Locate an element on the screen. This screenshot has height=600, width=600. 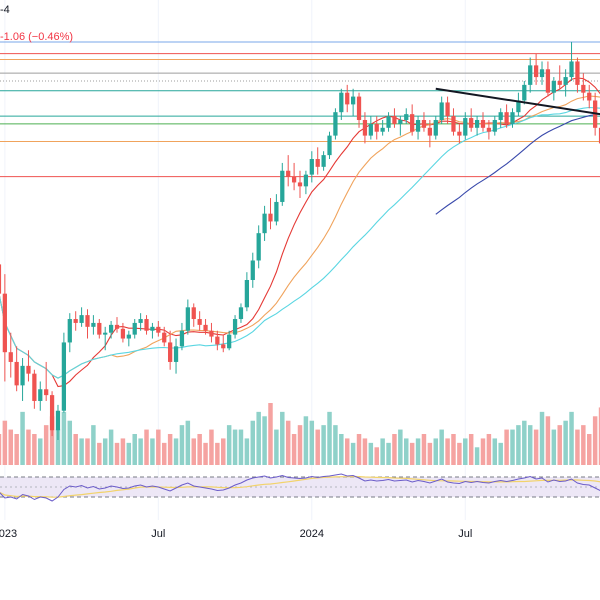
symbol-title-text: -4 is located at coordinates (5, 10).